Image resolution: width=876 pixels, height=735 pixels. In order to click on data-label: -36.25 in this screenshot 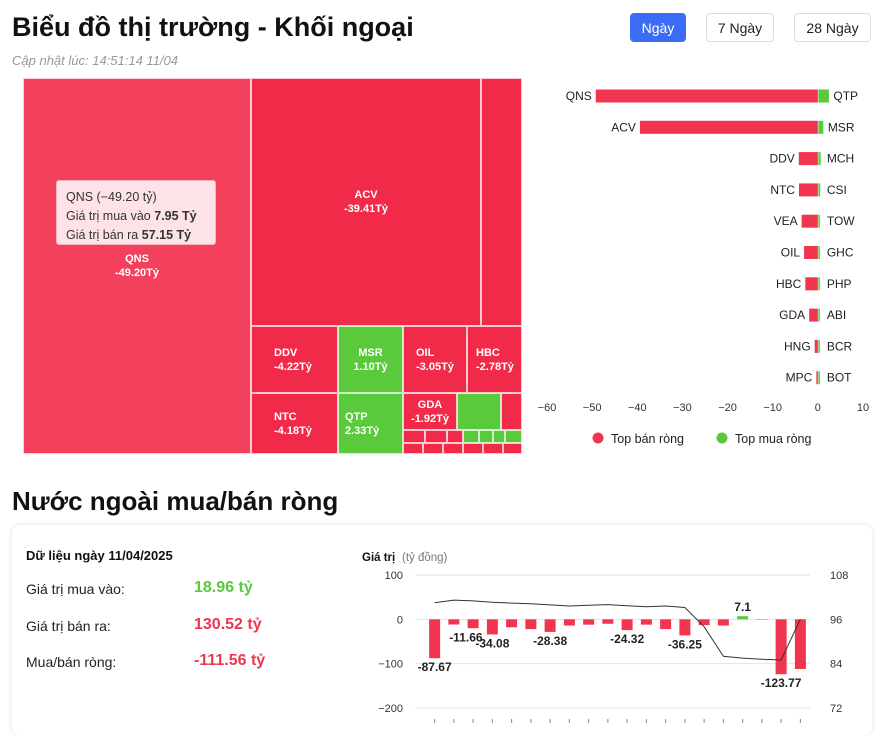, I will do `click(685, 644)`.